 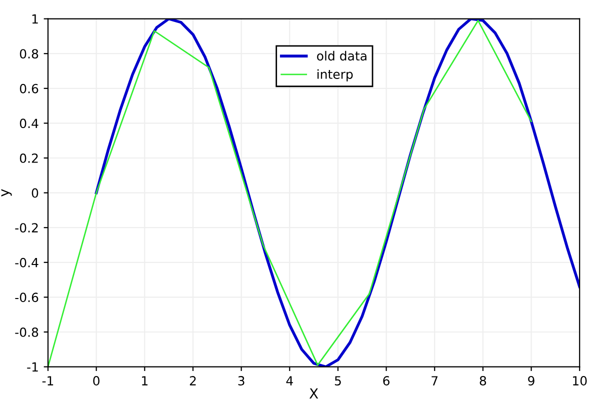 What do you see at coordinates (26, 228) in the screenshot?
I see `y-tick-label: -0.2` at bounding box center [26, 228].